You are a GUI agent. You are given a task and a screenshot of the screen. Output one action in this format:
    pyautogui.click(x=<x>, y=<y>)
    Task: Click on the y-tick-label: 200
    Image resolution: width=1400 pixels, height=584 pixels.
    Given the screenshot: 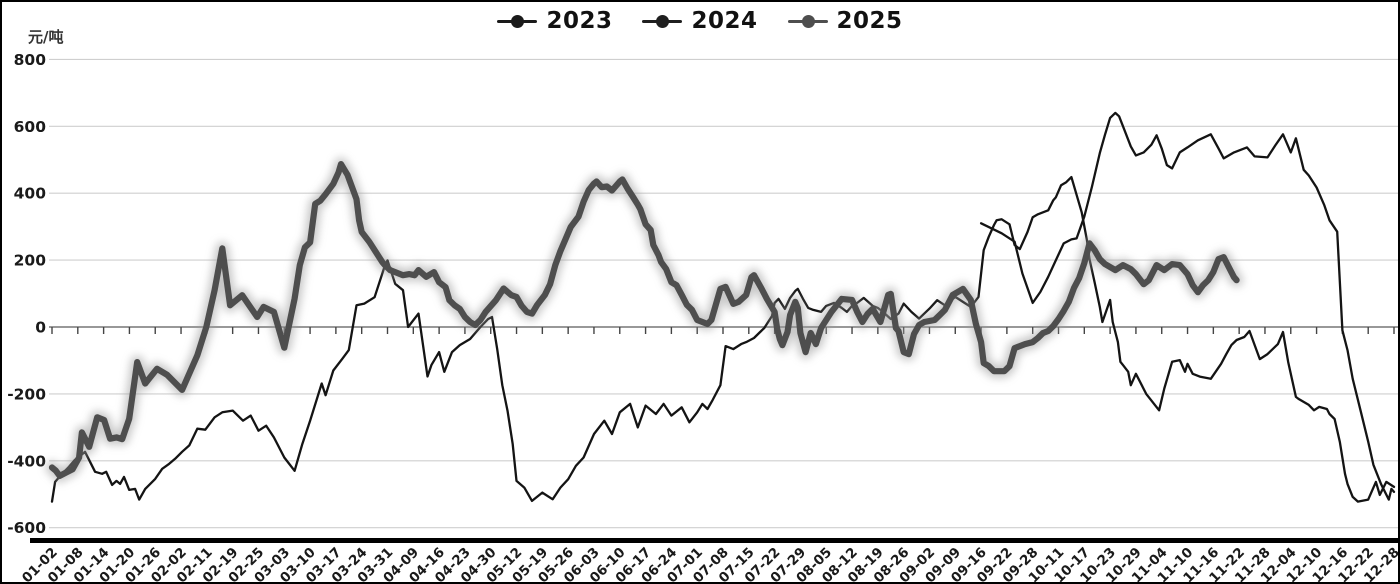 What is the action you would take?
    pyautogui.click(x=30, y=261)
    